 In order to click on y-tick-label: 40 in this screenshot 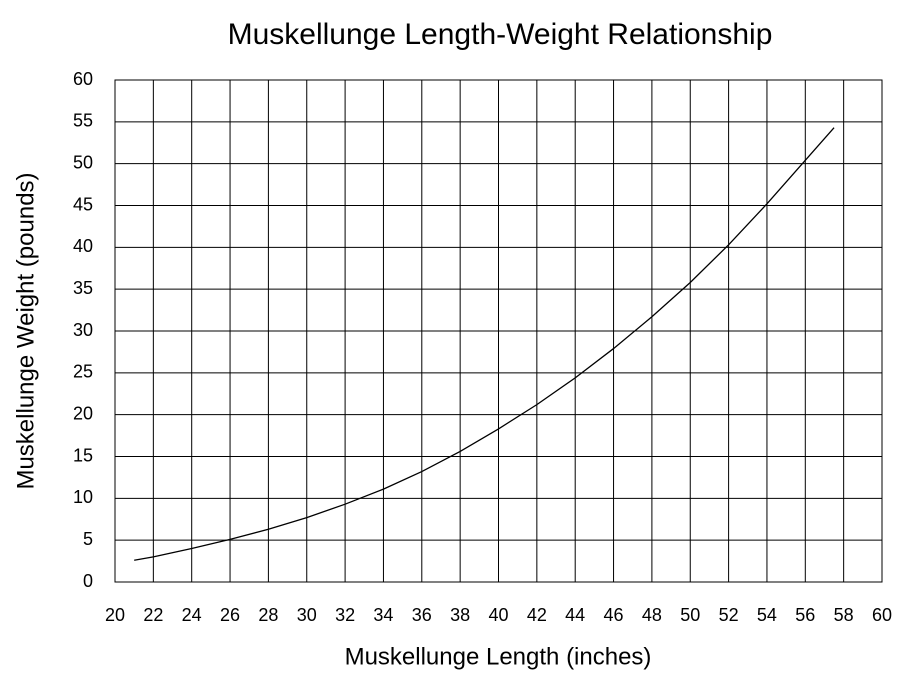, I will do `click(83, 246)`.